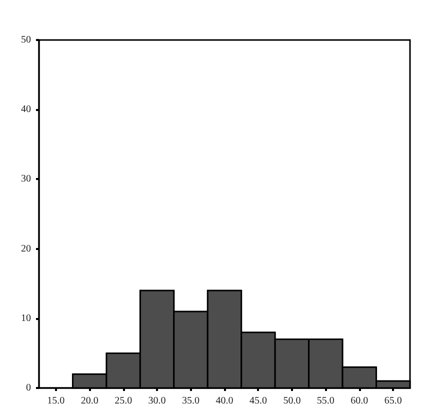  What do you see at coordinates (191, 401) in the screenshot?
I see `x-tick-label: 35.0` at bounding box center [191, 401].